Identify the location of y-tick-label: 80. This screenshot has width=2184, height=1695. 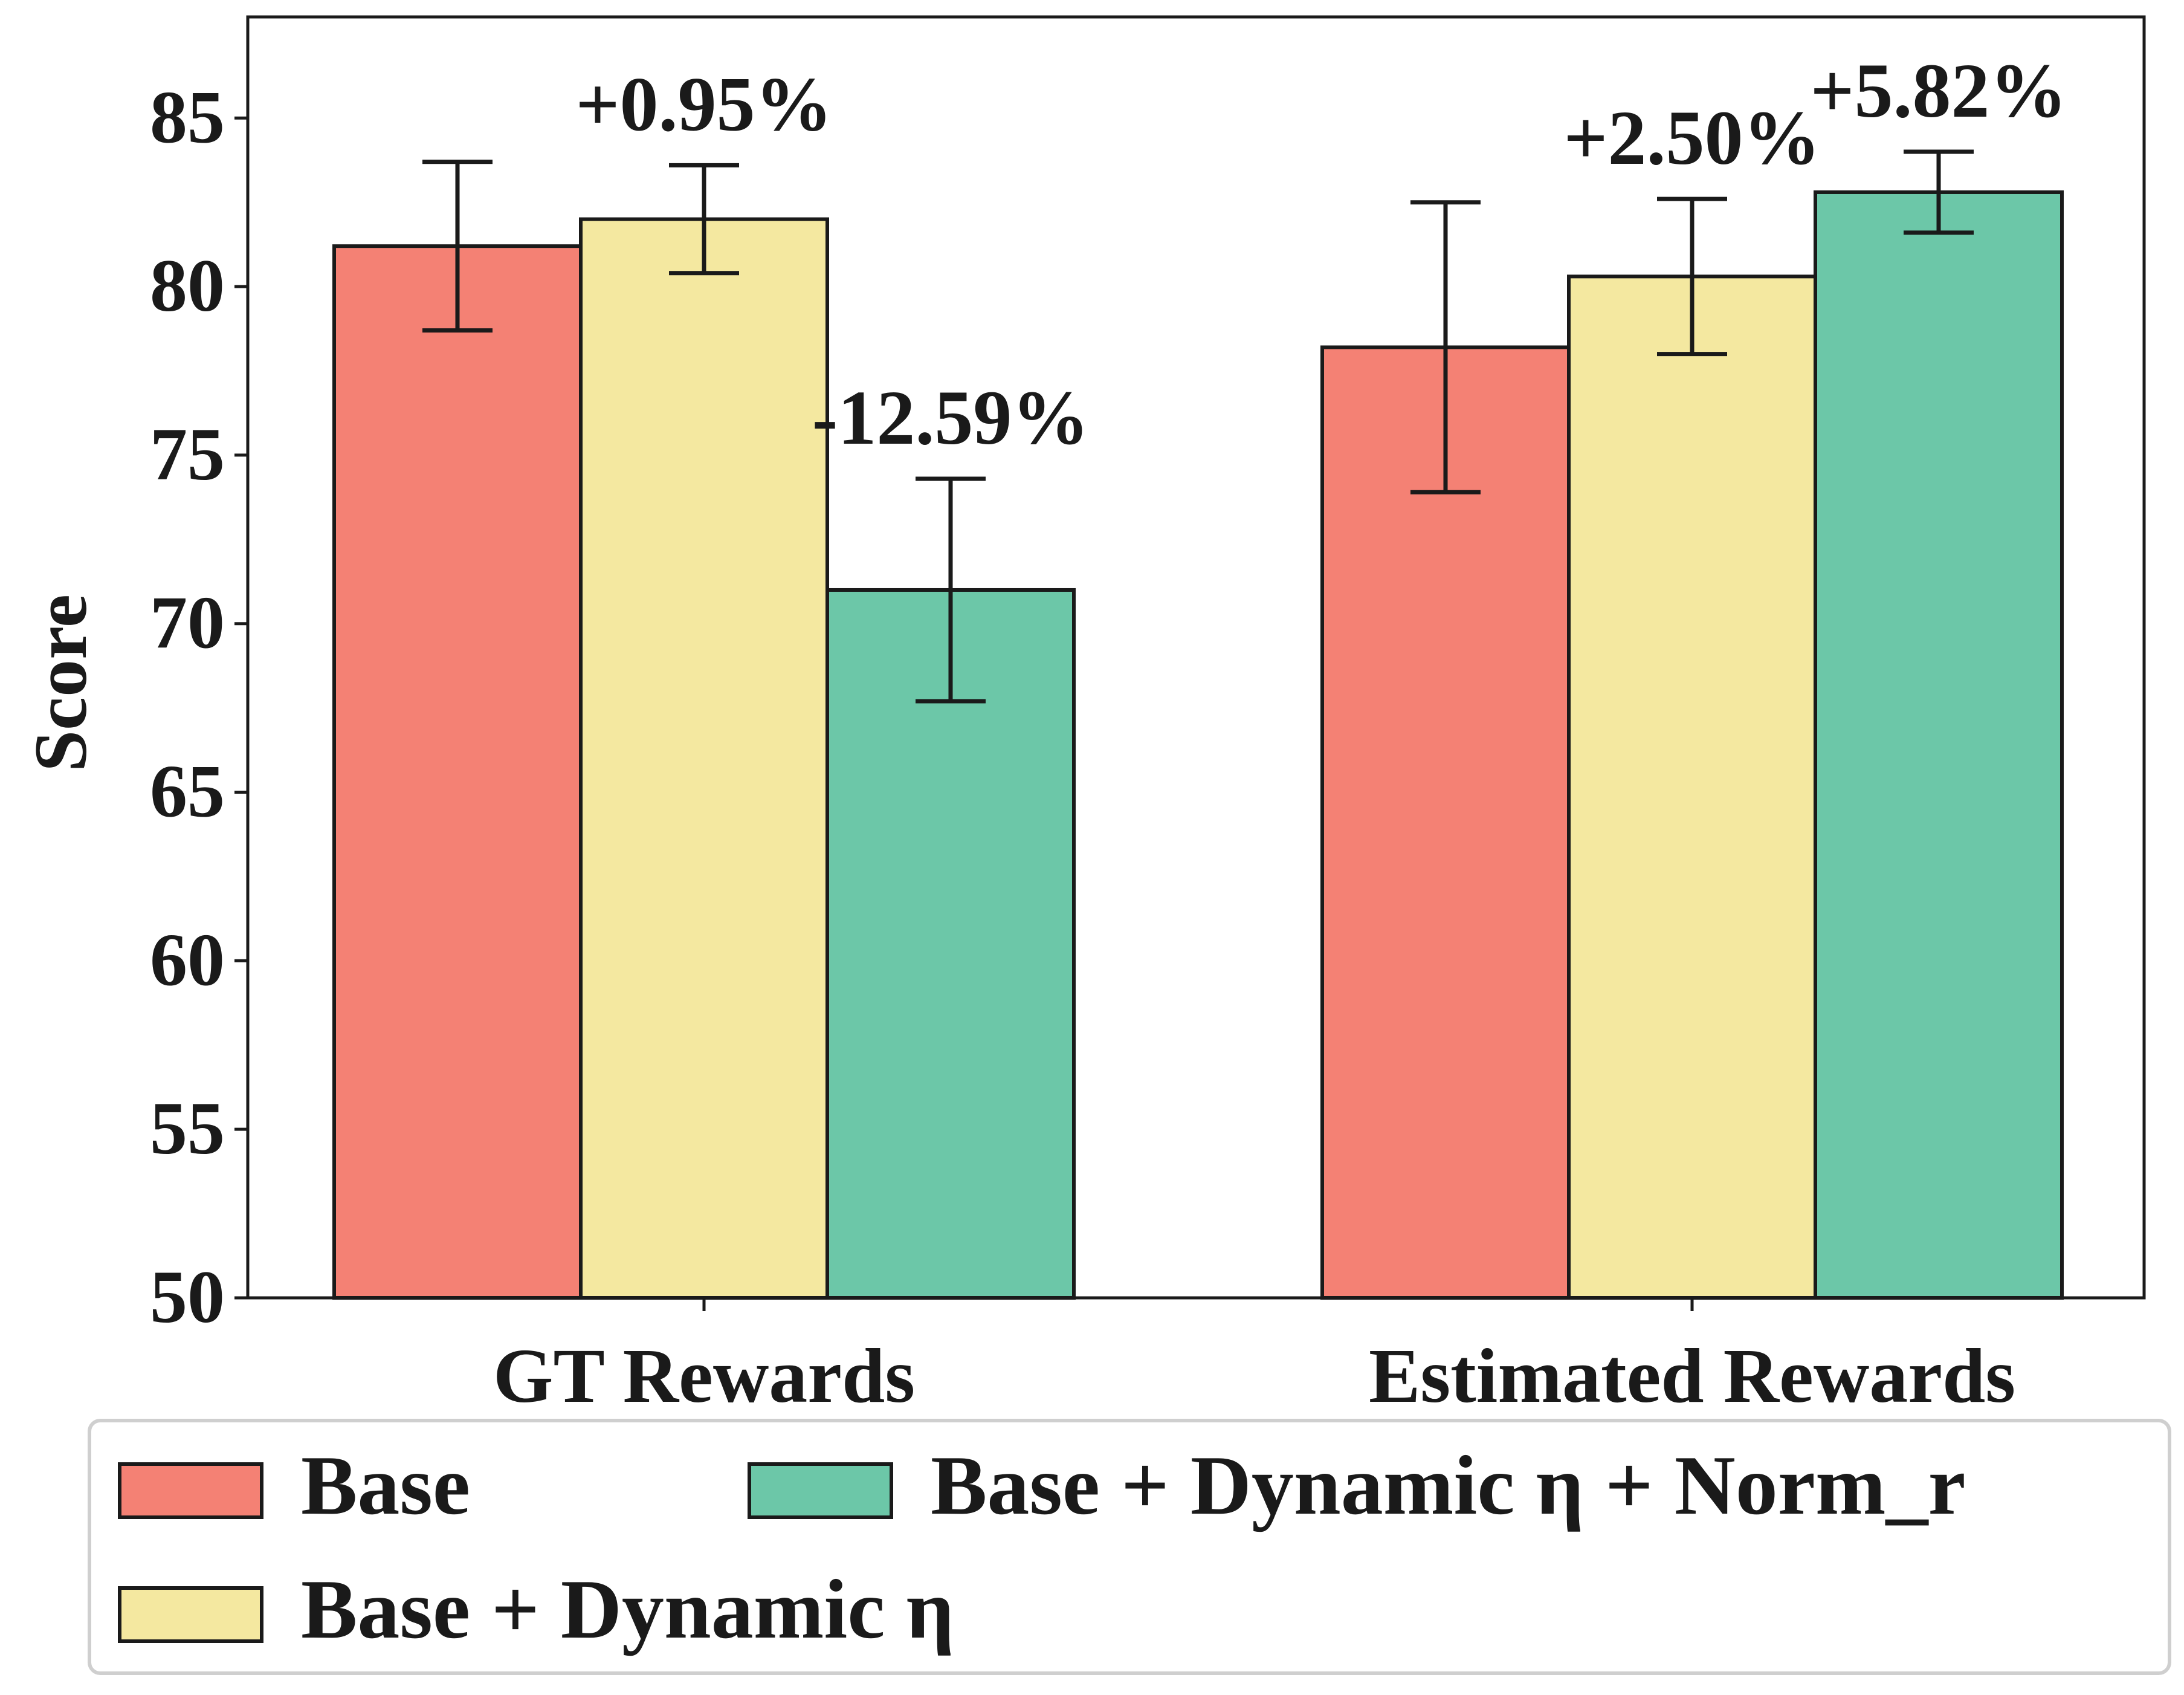
(187, 285).